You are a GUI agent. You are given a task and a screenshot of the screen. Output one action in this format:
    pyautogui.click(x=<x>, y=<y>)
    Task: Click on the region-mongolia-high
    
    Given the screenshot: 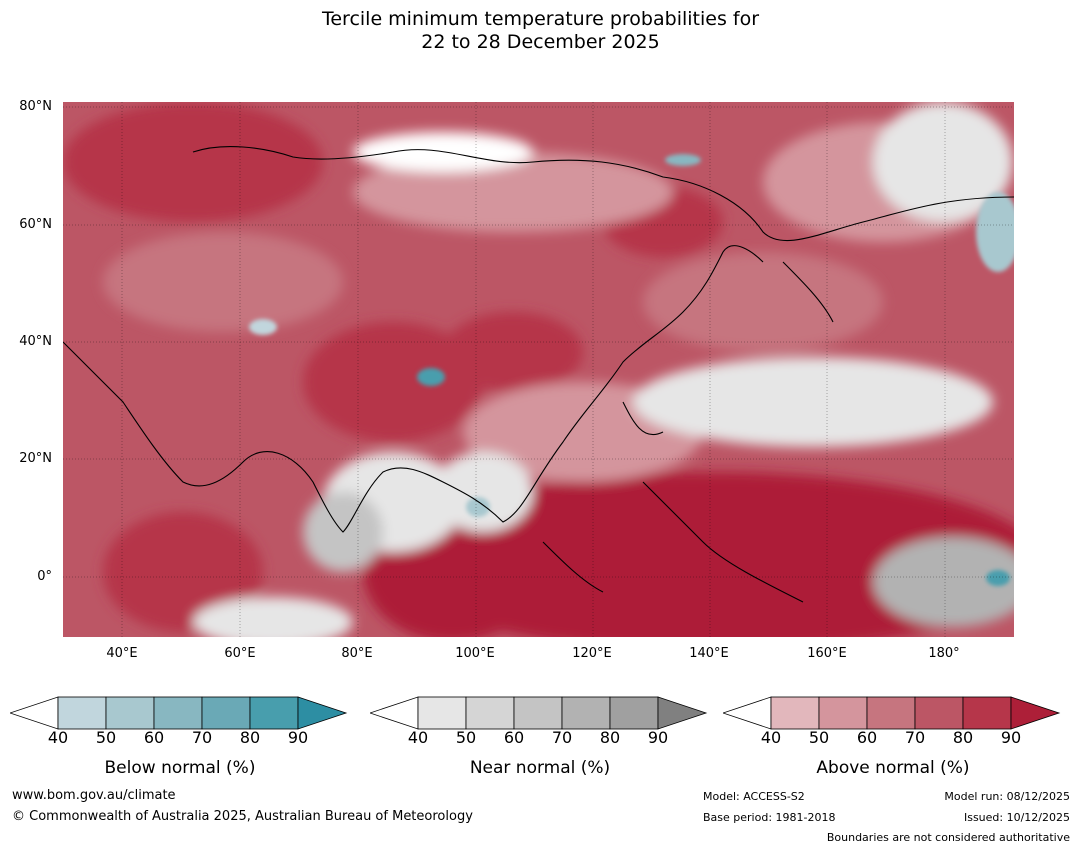 What is the action you would take?
    pyautogui.click(x=513, y=352)
    